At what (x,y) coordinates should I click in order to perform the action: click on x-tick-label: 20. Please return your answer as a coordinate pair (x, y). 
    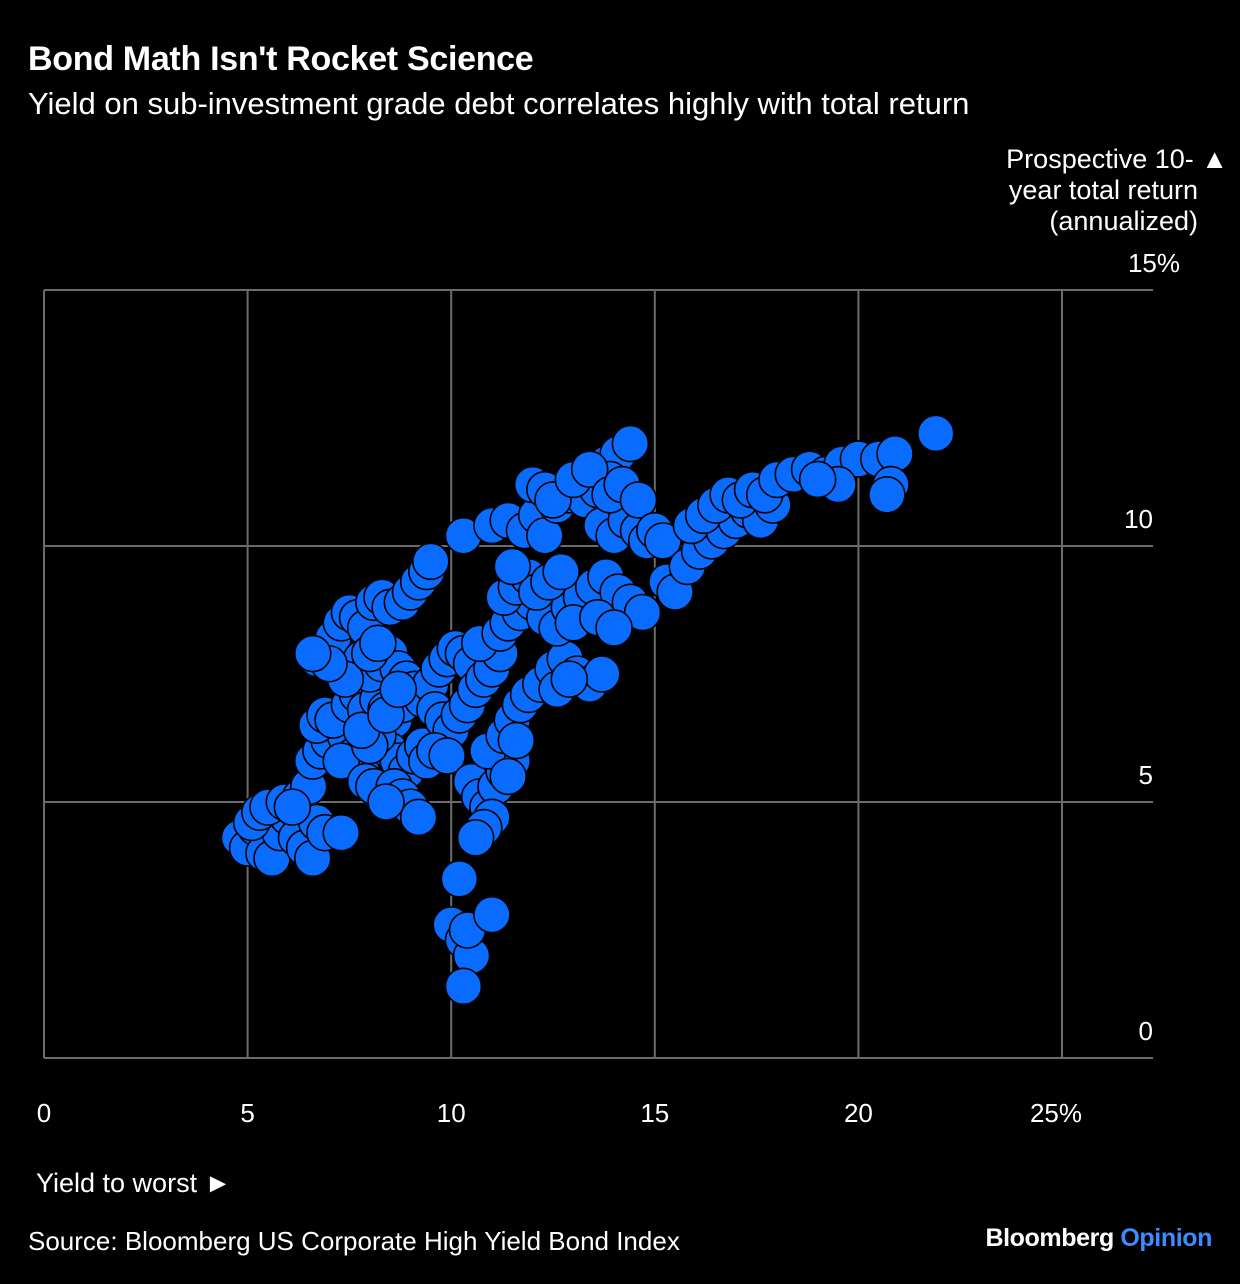
    Looking at the image, I should click on (858, 1113).